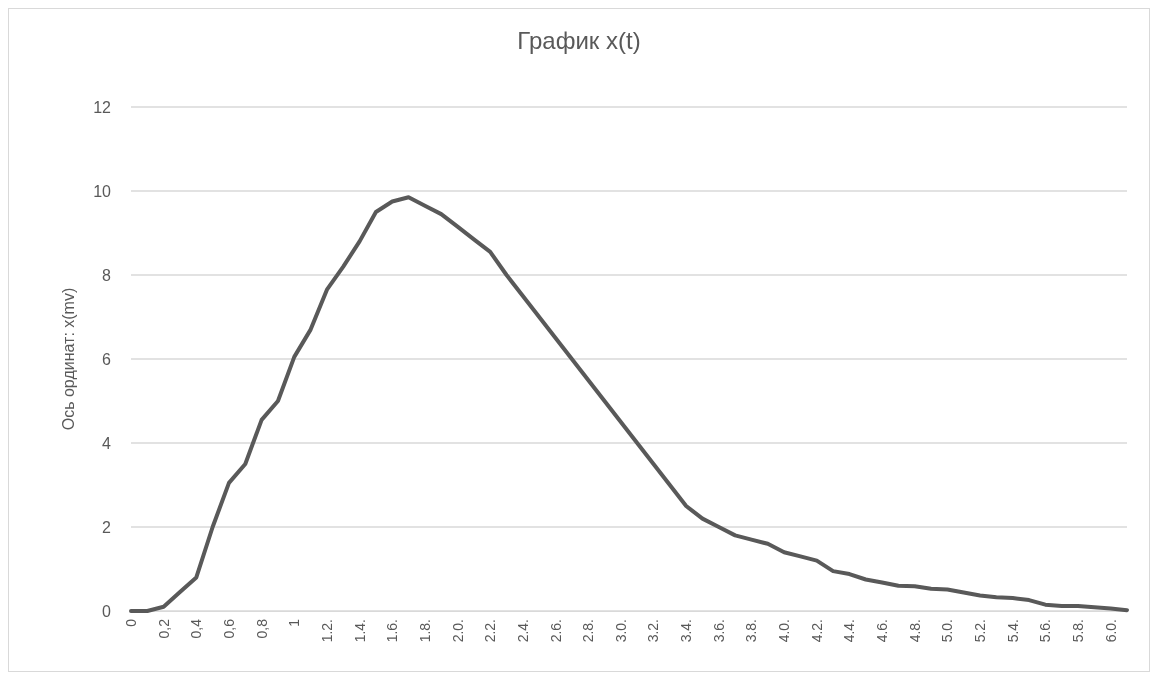  What do you see at coordinates (490, 631) in the screenshot?
I see `x-tick-label: 2.2.` at bounding box center [490, 631].